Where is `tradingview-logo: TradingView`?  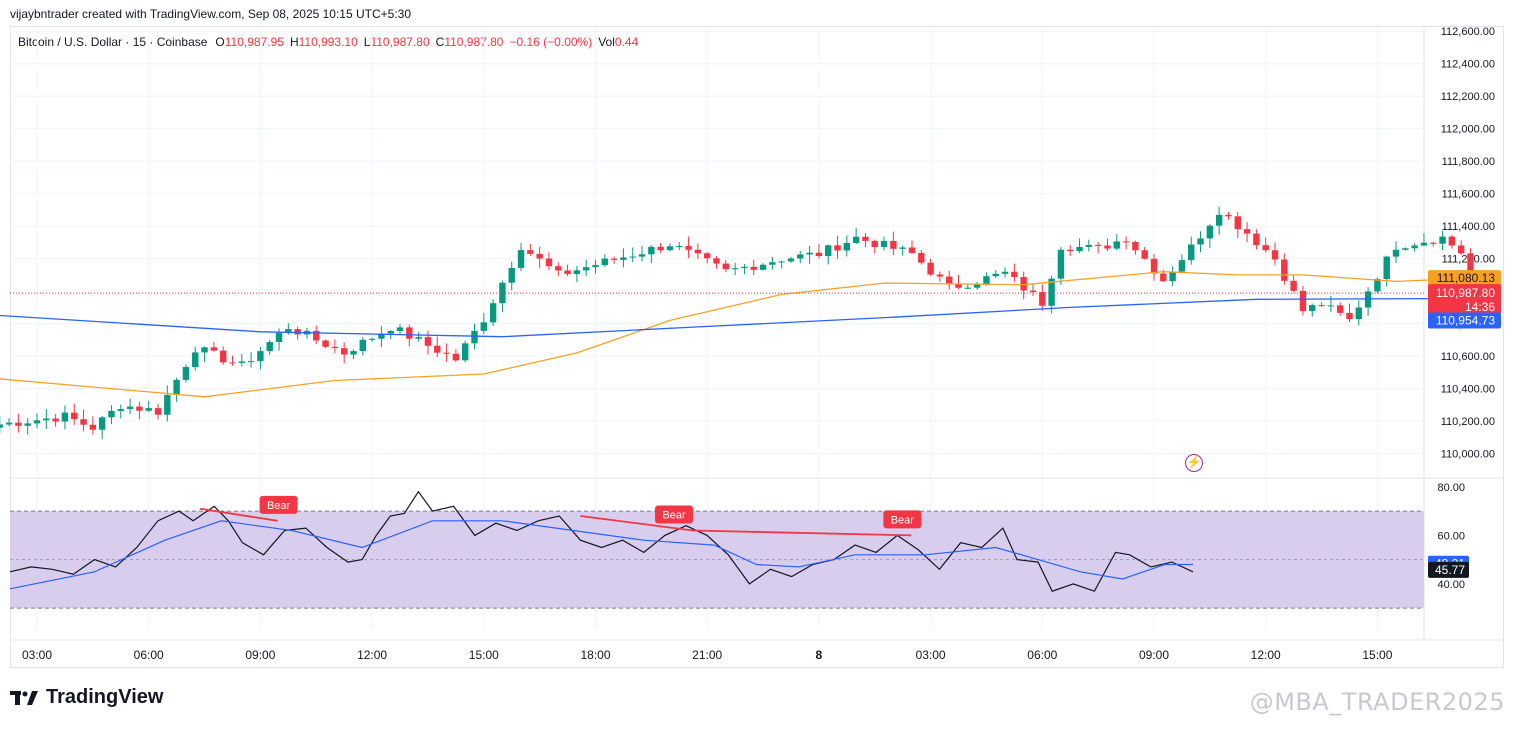
tradingview-logo: TradingView is located at coordinates (86, 697).